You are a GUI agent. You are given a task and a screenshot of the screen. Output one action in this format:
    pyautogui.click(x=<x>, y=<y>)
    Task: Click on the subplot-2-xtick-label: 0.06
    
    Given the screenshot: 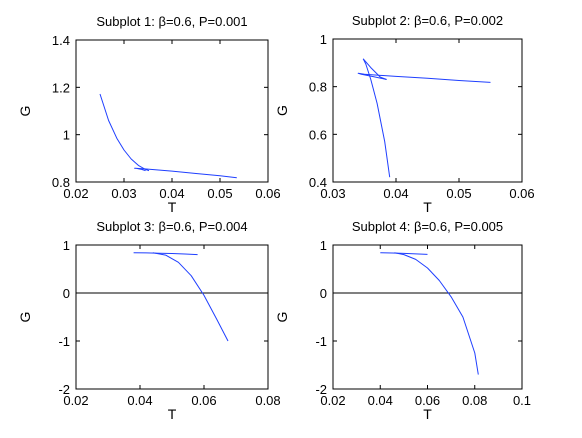 What is the action you would take?
    pyautogui.click(x=521, y=193)
    